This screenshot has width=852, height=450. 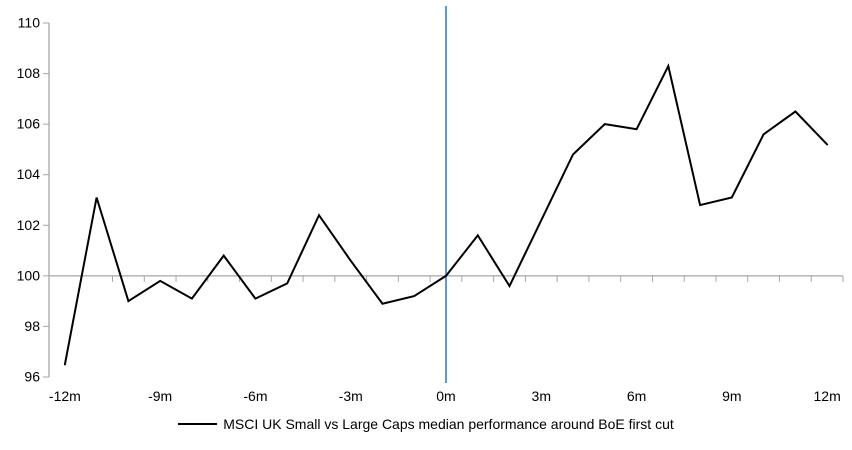 What do you see at coordinates (29, 174) in the screenshot?
I see `y-axis-label: 104` at bounding box center [29, 174].